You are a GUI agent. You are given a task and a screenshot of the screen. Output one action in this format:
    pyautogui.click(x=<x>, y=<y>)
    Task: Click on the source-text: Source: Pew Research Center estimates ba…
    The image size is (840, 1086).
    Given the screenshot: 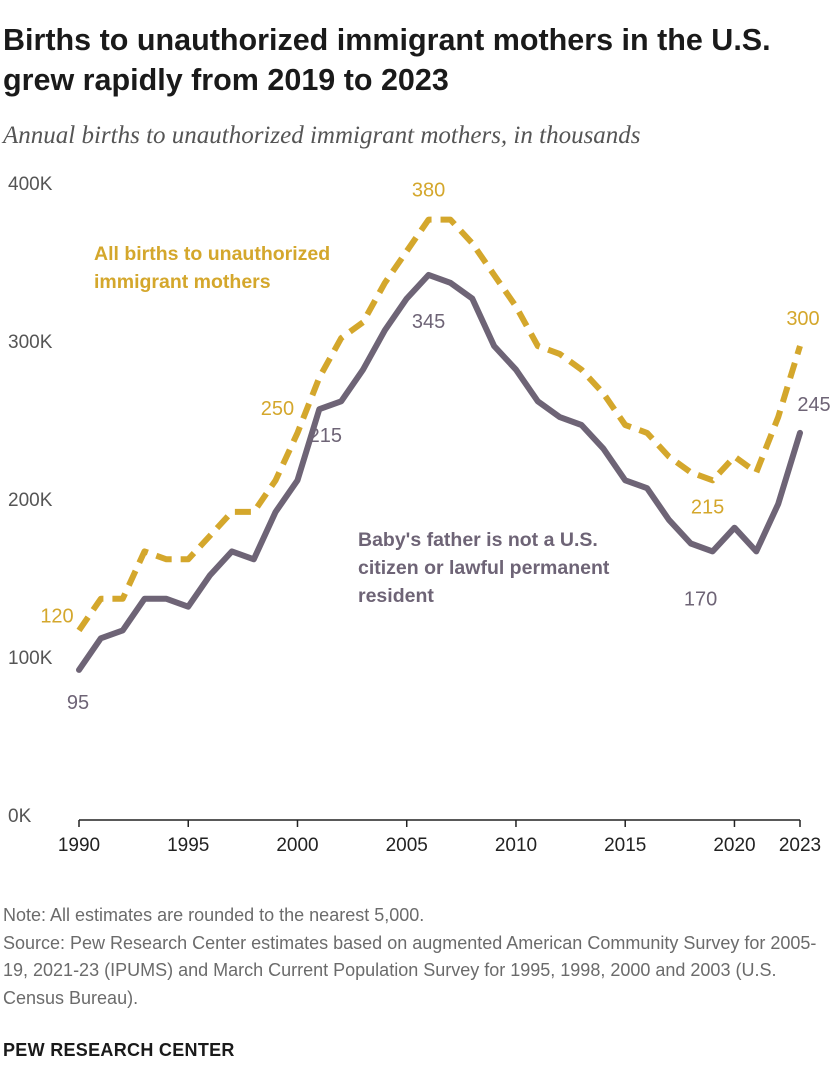 What is the action you would take?
    pyautogui.click(x=410, y=970)
    